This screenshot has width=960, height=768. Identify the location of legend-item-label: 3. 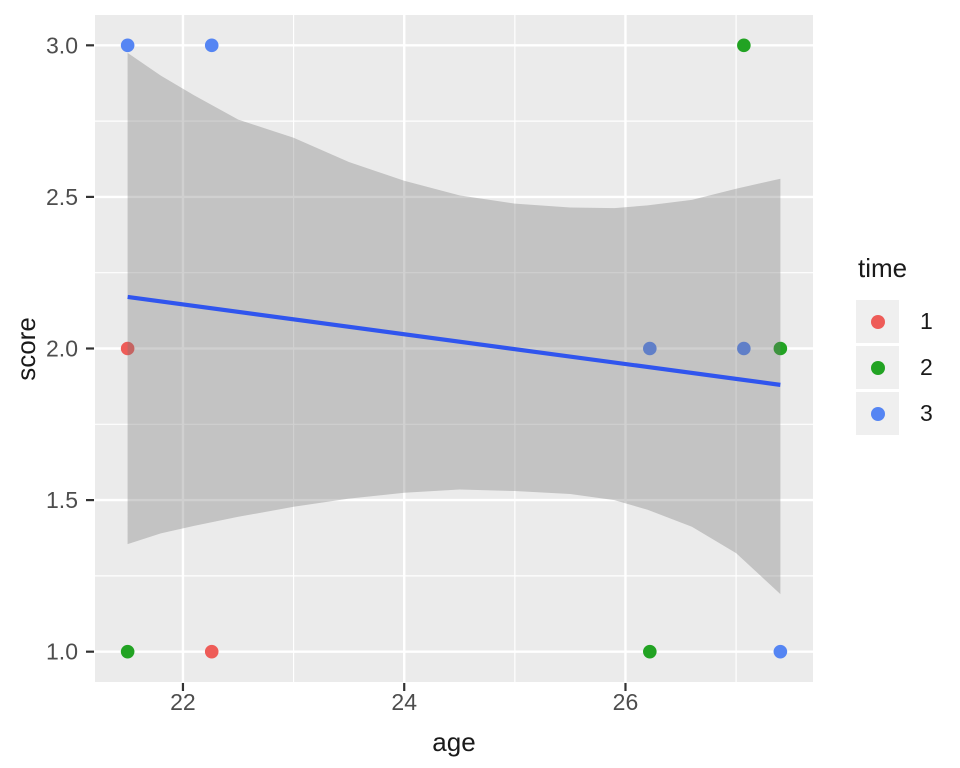
(926, 413).